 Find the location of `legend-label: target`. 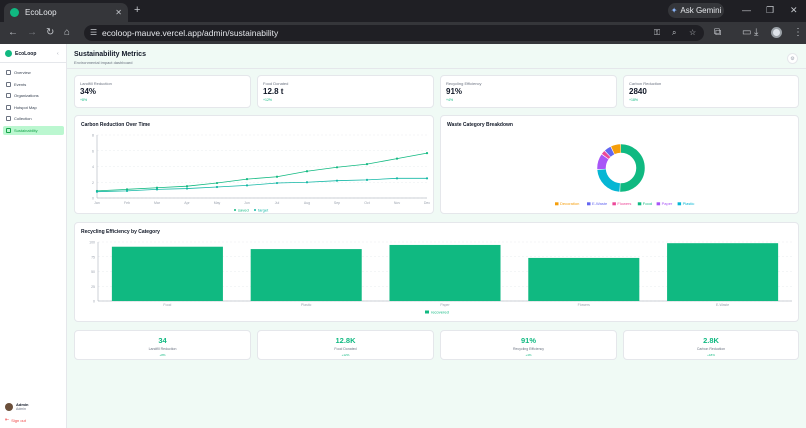

legend-label: target is located at coordinates (263, 210).